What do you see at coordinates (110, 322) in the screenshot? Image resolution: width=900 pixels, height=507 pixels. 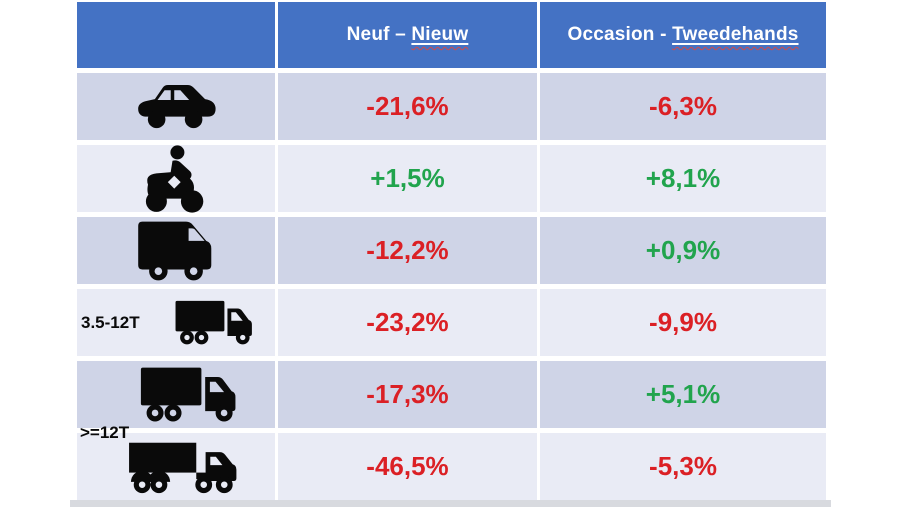 I see `weight-label-3-5-12t: 3.5-12T` at bounding box center [110, 322].